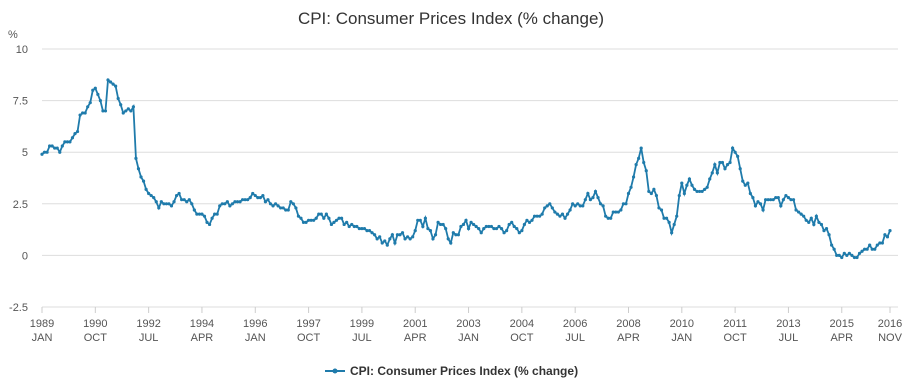  What do you see at coordinates (149, 338) in the screenshot?
I see `x-tick-month: JUL` at bounding box center [149, 338].